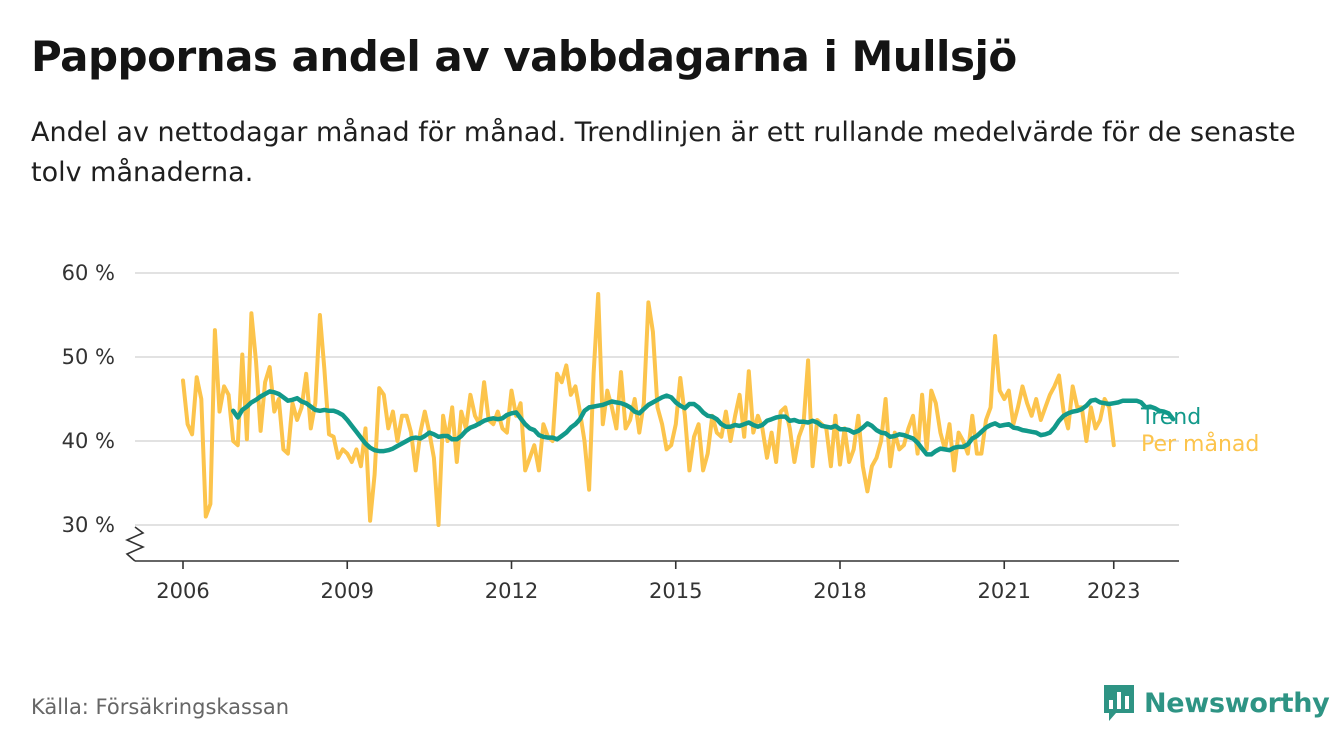  What do you see at coordinates (135, 544) in the screenshot?
I see `axis-break-icon` at bounding box center [135, 544].